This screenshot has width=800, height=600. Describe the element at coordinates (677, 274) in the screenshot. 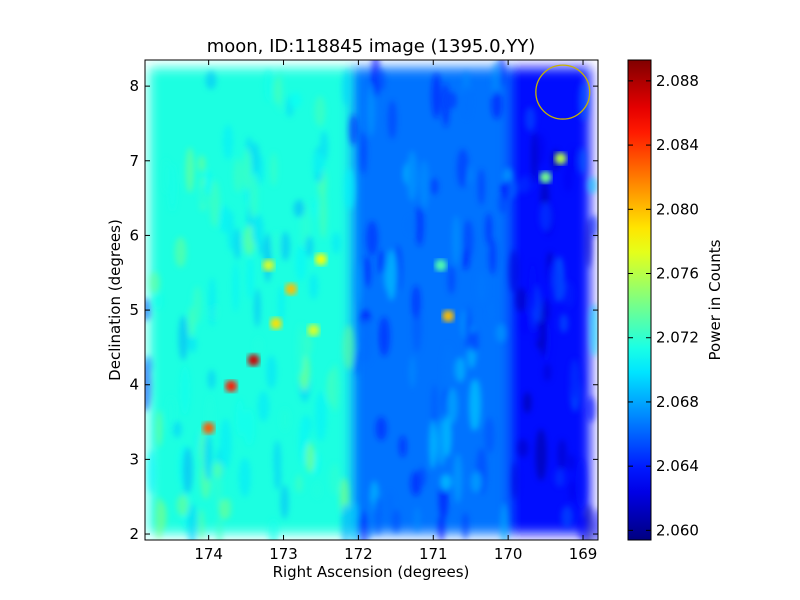

I see `colorbar-tick-label: 2.076` at that location.